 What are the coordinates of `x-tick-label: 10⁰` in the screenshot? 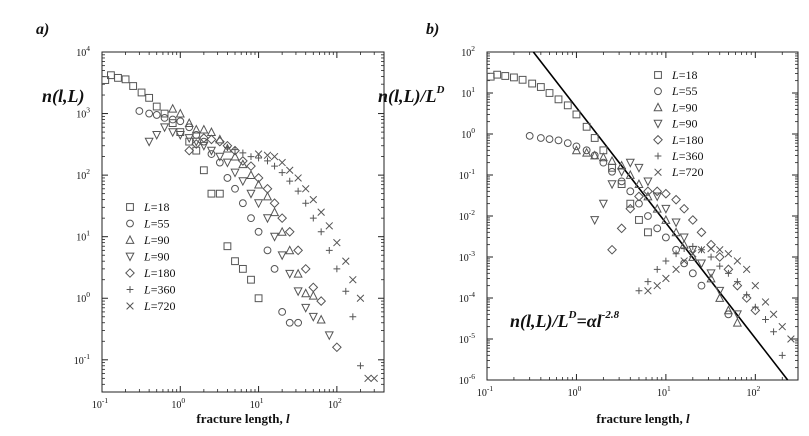 It's located at (575, 391).